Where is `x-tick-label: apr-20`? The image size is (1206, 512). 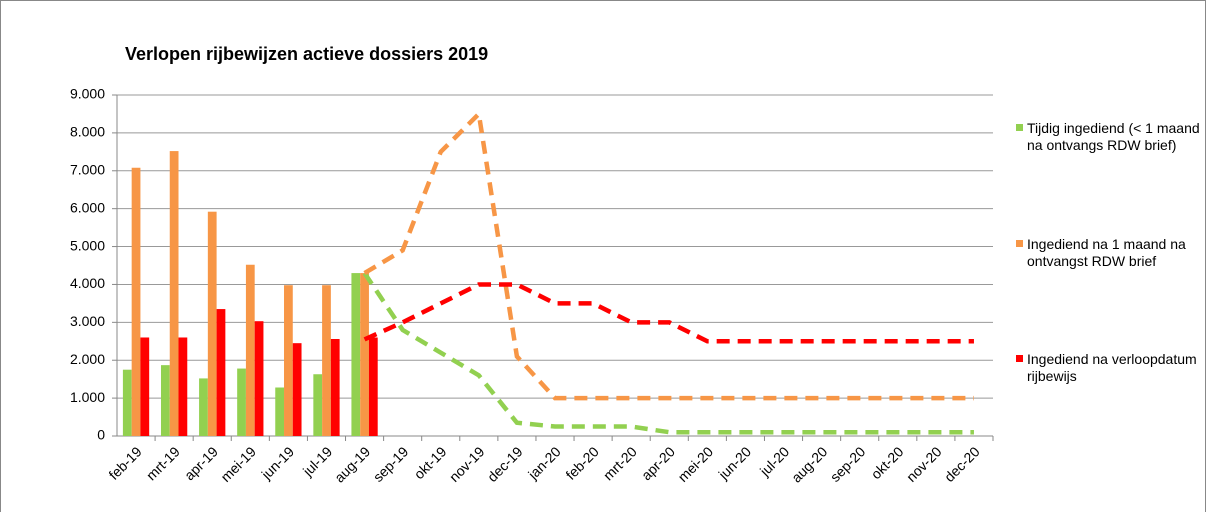 x-tick-label: apr-20 is located at coordinates (658, 463).